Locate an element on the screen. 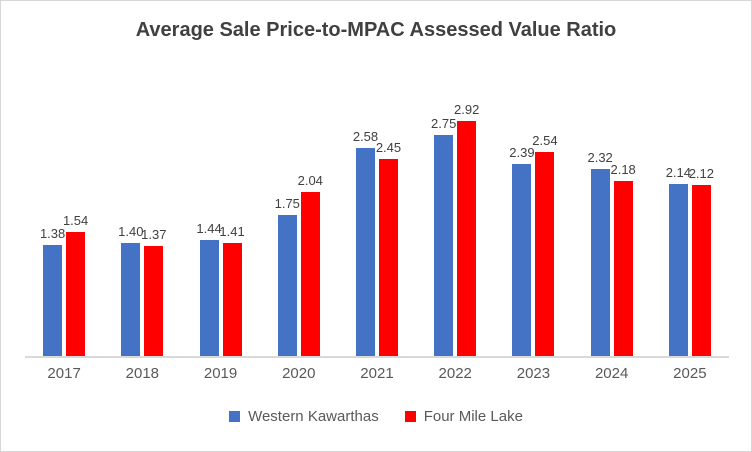 This screenshot has height=452, width=752. bar-western-kawarthas-2021: 2.58 is located at coordinates (365, 242).